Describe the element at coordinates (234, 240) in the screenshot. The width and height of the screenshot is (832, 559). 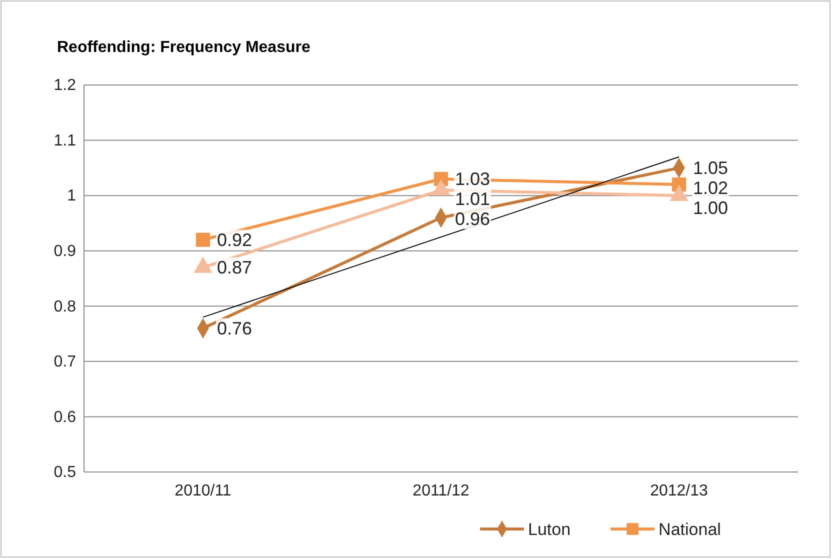
I see `data-label: 0.92` at that location.